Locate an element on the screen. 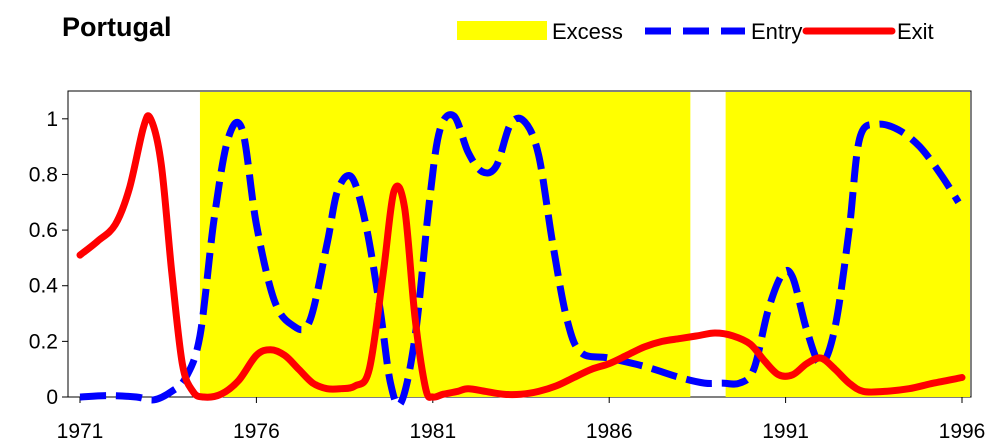 This screenshot has width=986, height=446. legend-label-excess: Excess is located at coordinates (587, 31).